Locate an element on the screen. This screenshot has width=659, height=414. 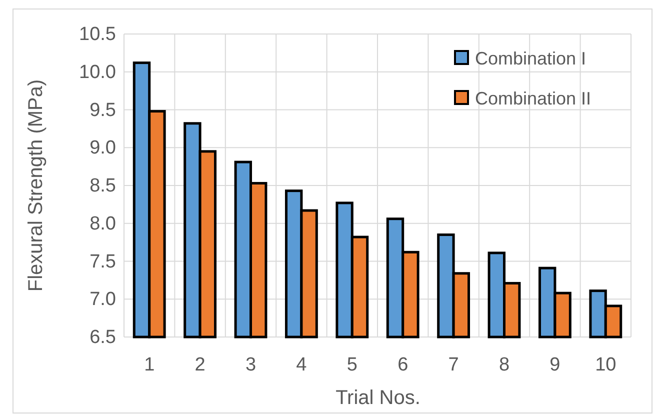
x-tick-label: 7 is located at coordinates (453, 365).